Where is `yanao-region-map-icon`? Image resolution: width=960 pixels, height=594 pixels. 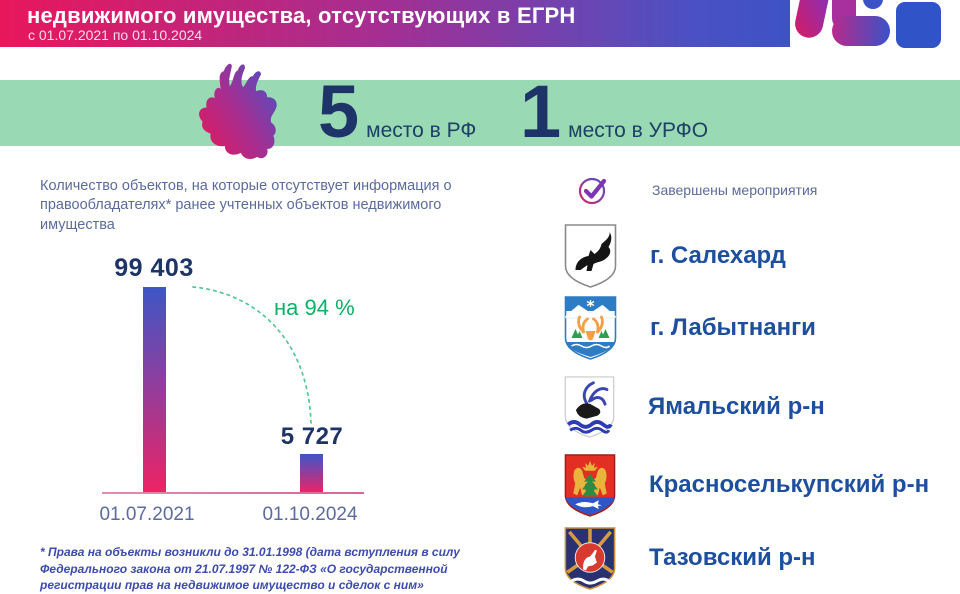
yanao-region-map-icon is located at coordinates (246, 113).